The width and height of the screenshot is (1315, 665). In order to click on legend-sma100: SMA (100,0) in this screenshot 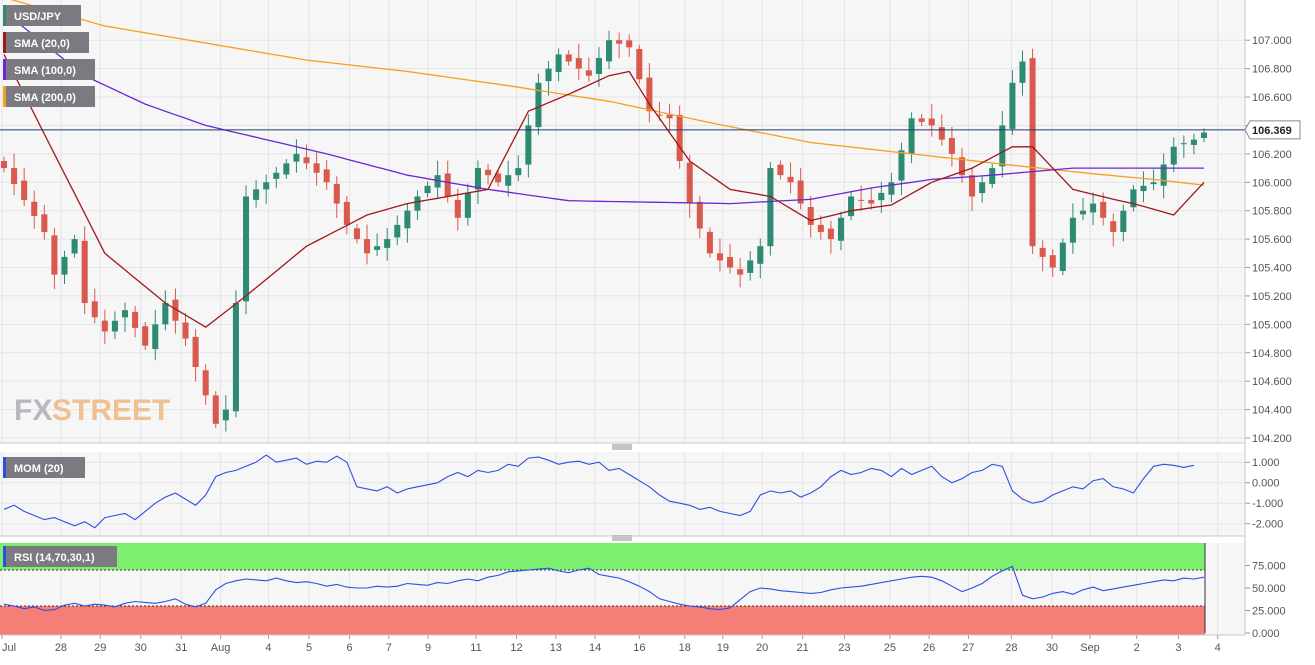, I will do `click(49, 69)`.